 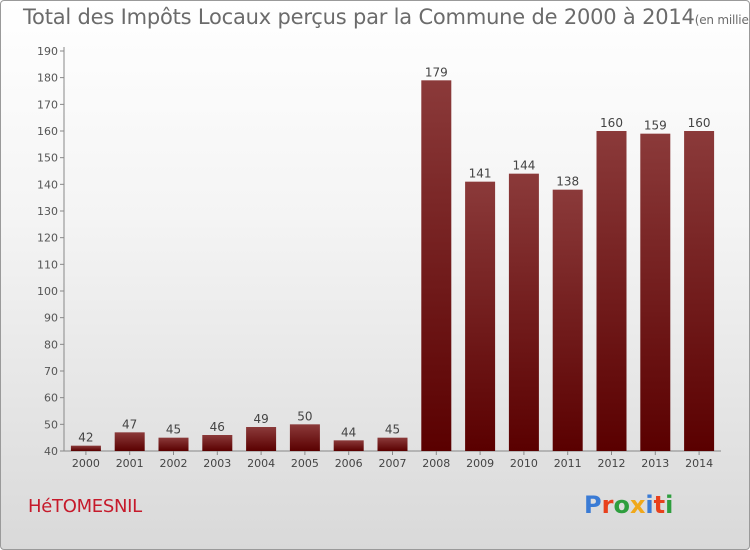 I want to click on y-tick-label: 160, so click(x=47, y=131).